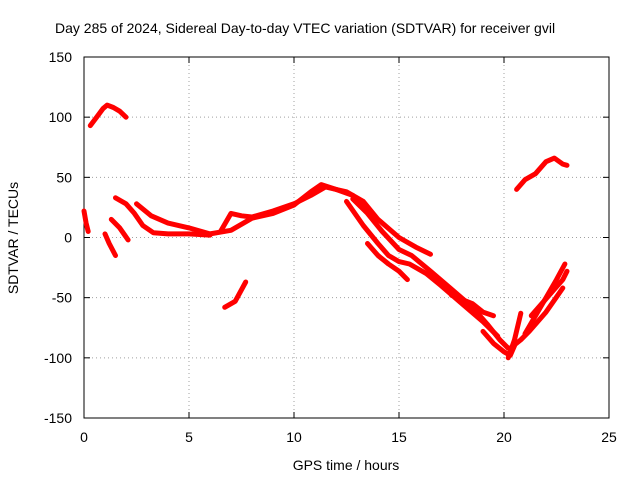 This screenshot has height=480, width=640. I want to click on x-tick-label: 10, so click(294, 437).